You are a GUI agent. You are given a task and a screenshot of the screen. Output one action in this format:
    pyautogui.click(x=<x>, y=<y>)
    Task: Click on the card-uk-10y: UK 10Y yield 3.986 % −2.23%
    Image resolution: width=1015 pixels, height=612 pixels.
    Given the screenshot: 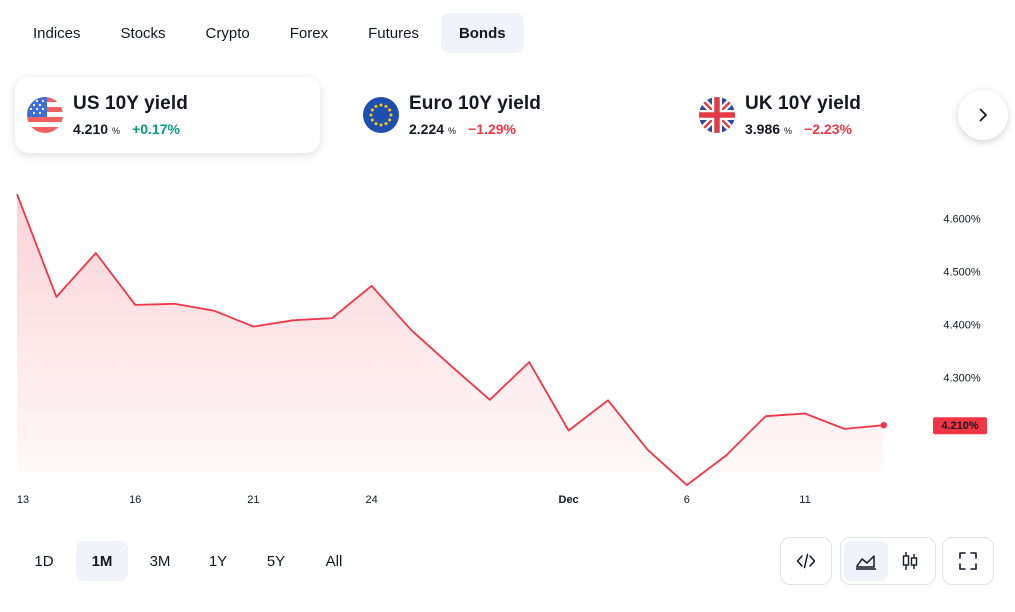 What is the action you would take?
    pyautogui.click(x=839, y=115)
    